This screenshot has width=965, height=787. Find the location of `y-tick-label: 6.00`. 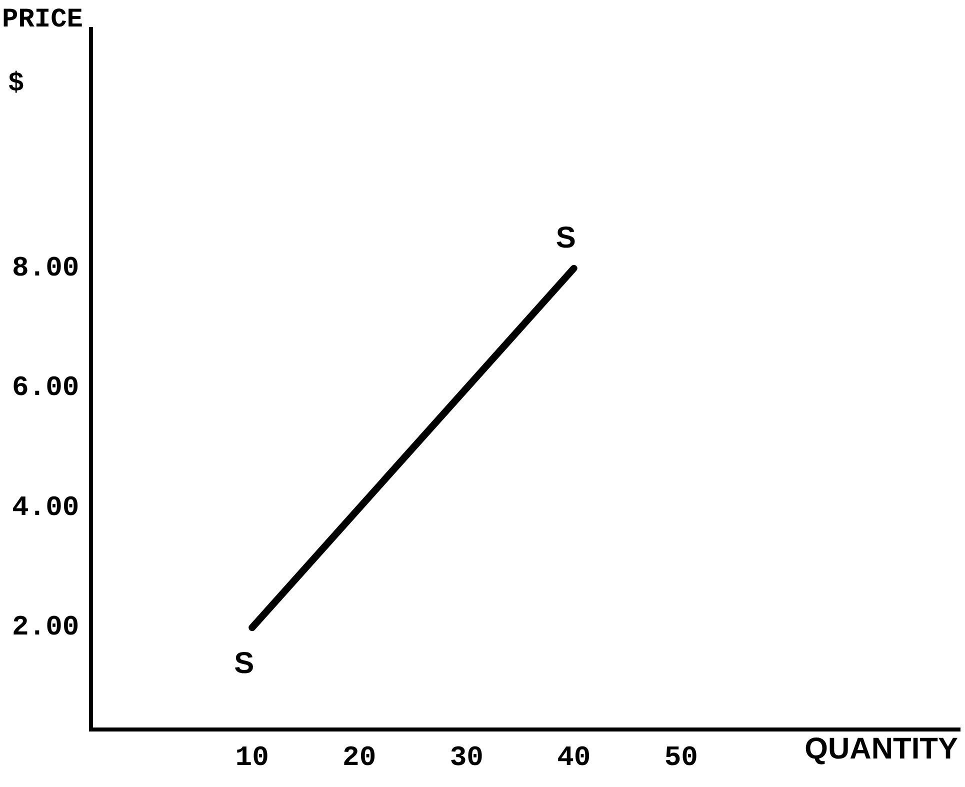

y-tick-label: 6.00 is located at coordinates (46, 388).